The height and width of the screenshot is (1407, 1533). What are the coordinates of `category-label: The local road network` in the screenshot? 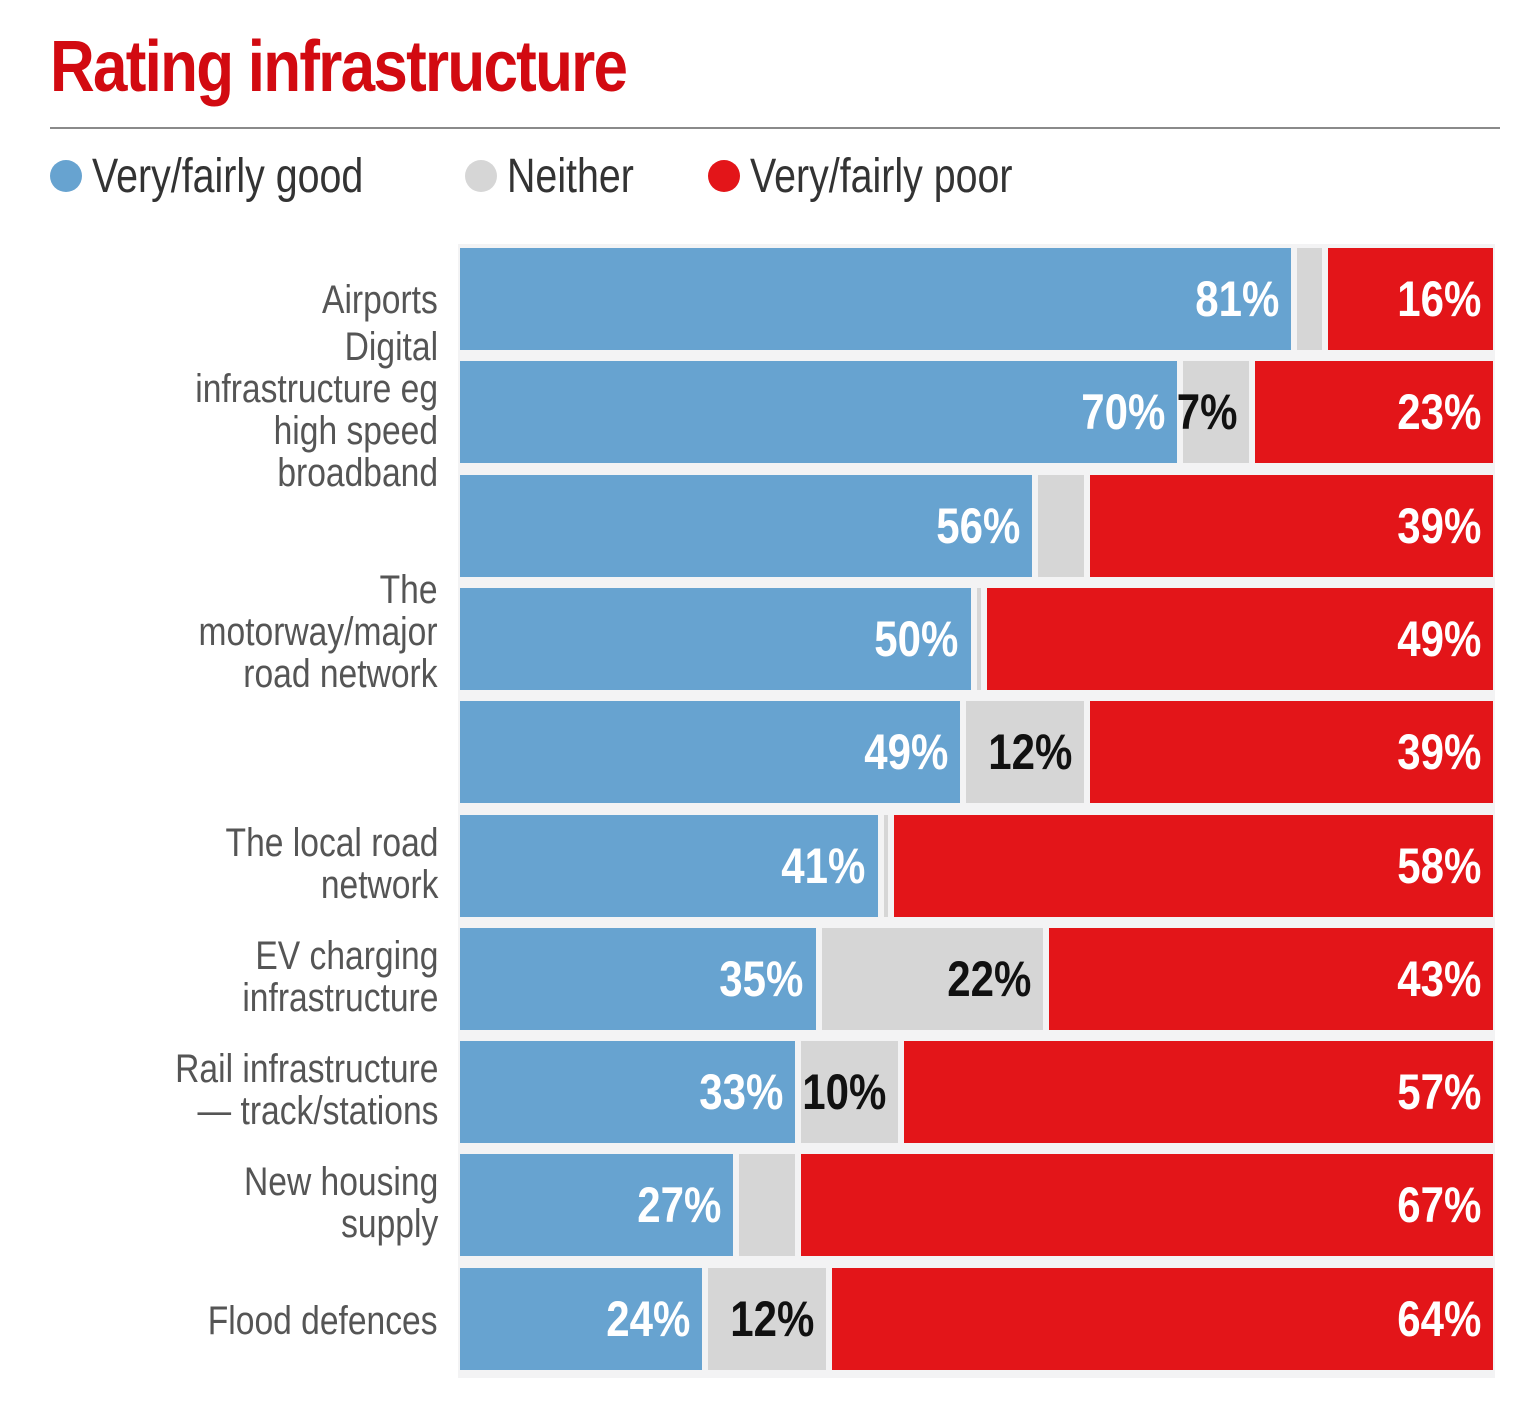 It's located at (228, 864).